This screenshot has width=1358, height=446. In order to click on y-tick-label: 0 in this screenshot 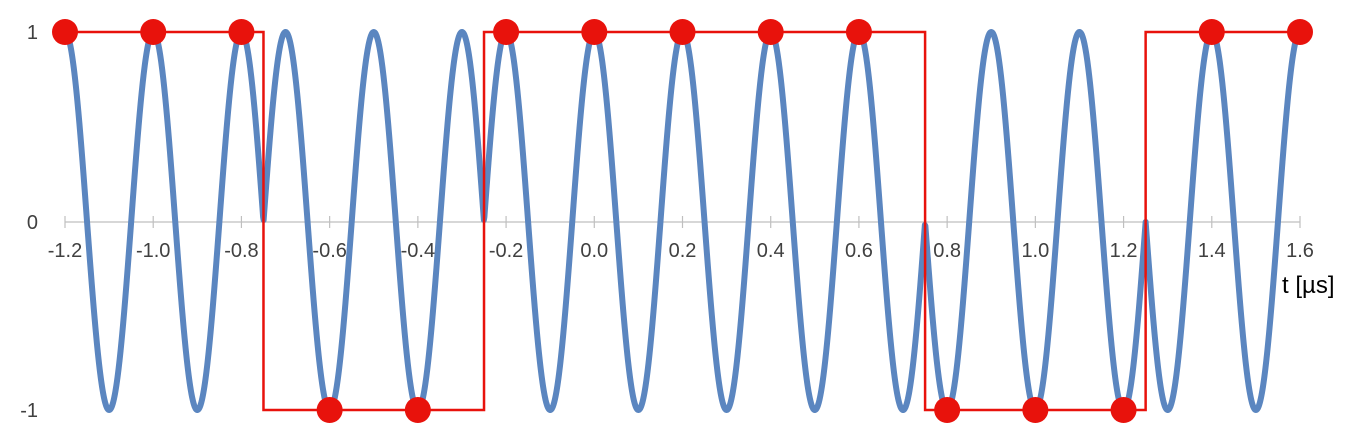, I will do `click(32, 223)`.